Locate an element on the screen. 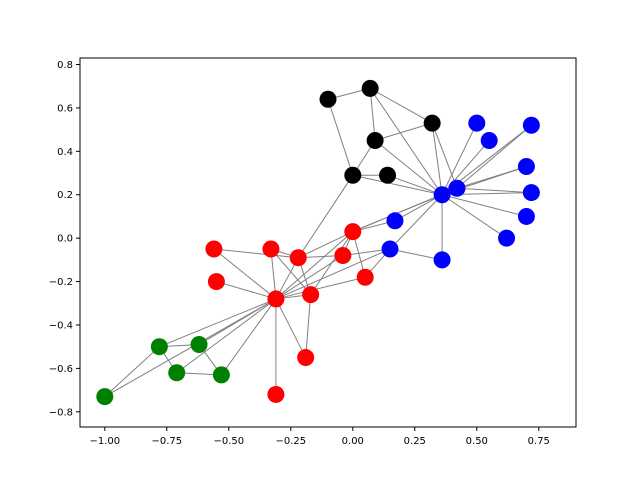 This screenshot has height=480, width=640. y-axis: −0.8 −0.6 −0.4 −0.2 0.0 0.2 0.4 0.6 0.8 is located at coordinates (64, 239).